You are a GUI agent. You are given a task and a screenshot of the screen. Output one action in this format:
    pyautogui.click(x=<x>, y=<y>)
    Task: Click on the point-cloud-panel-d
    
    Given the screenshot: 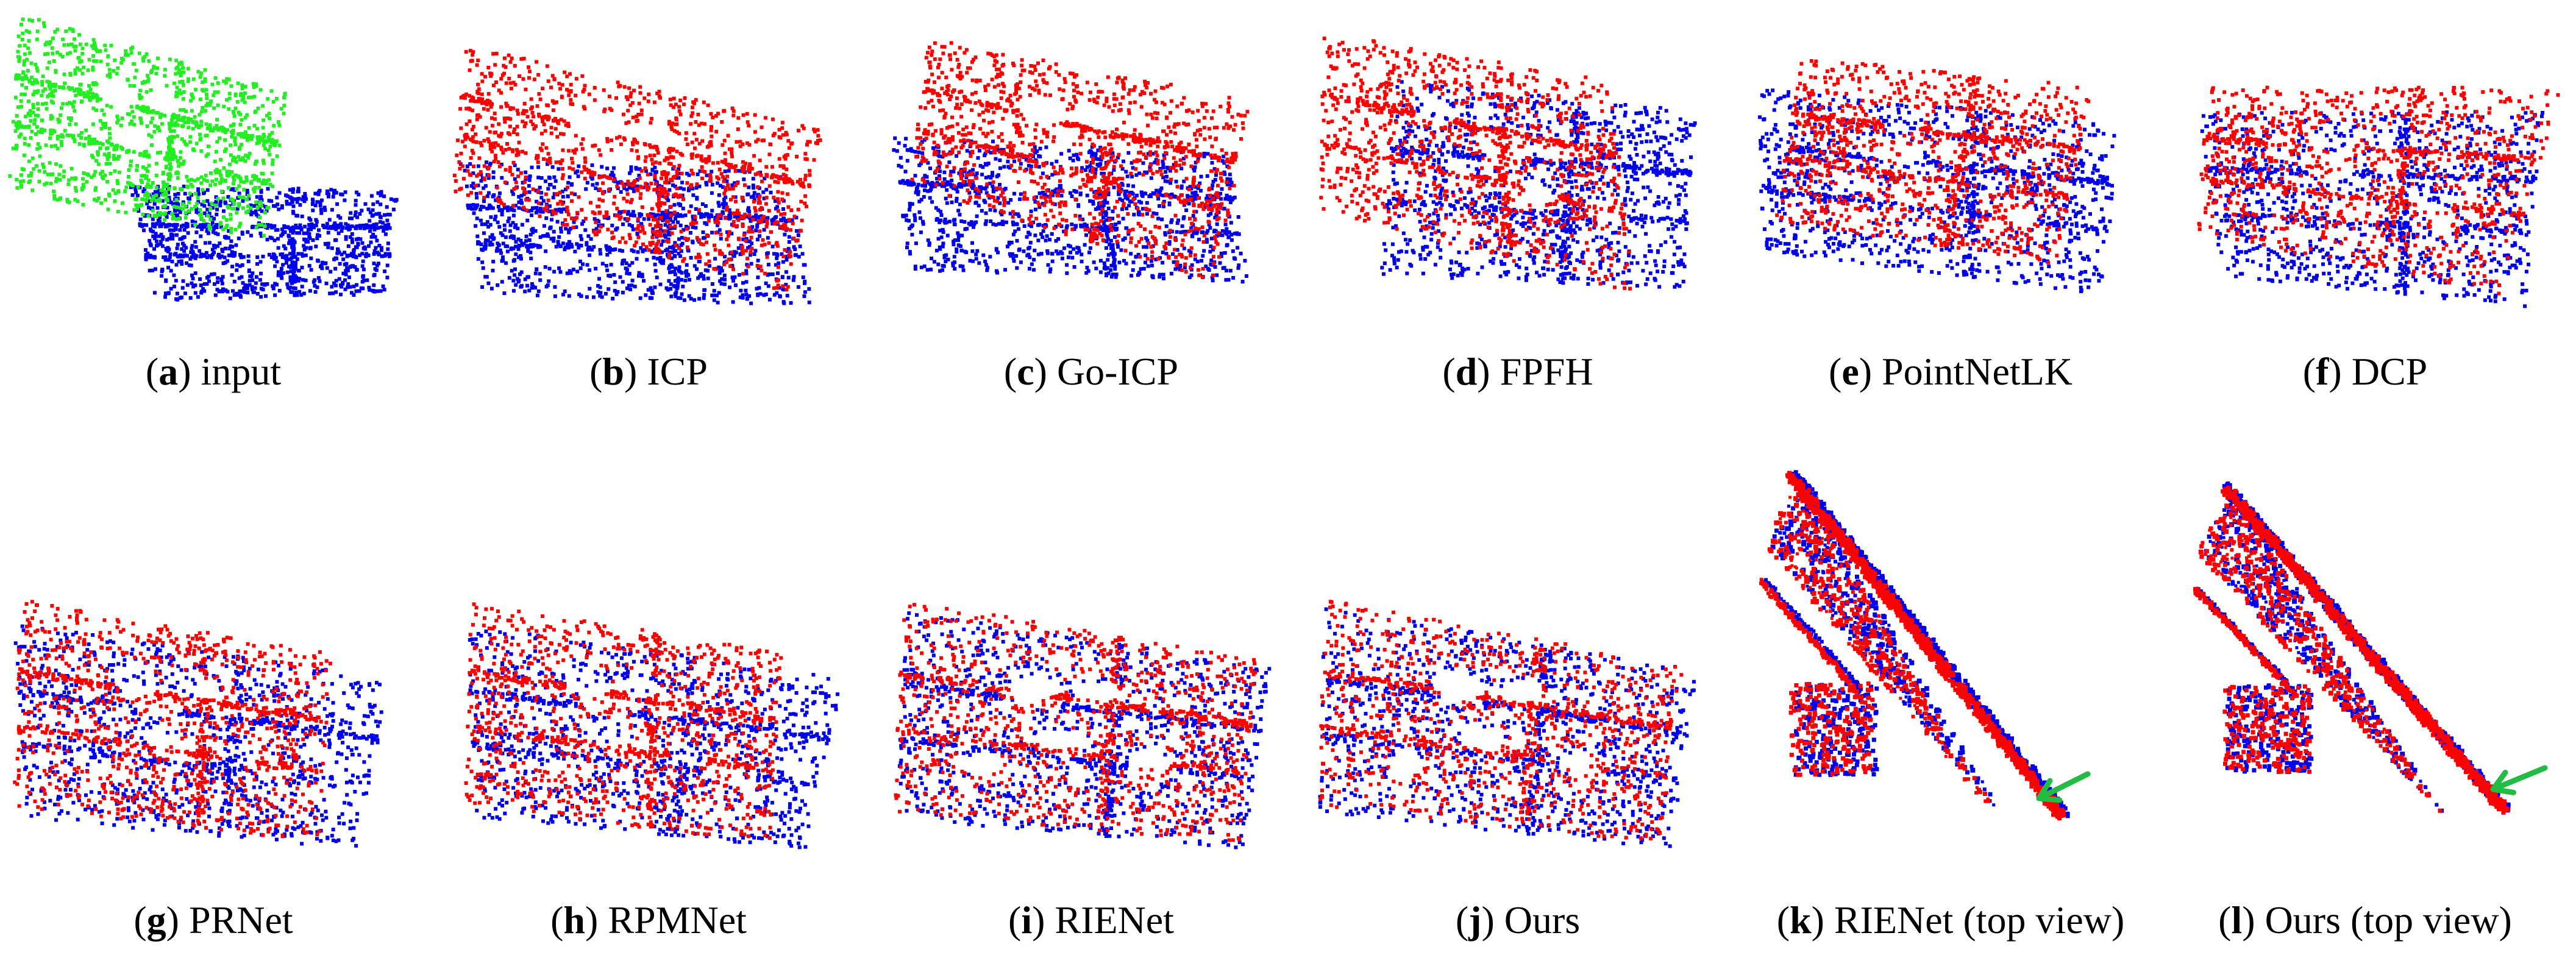 What is the action you would take?
    pyautogui.click(x=1508, y=164)
    